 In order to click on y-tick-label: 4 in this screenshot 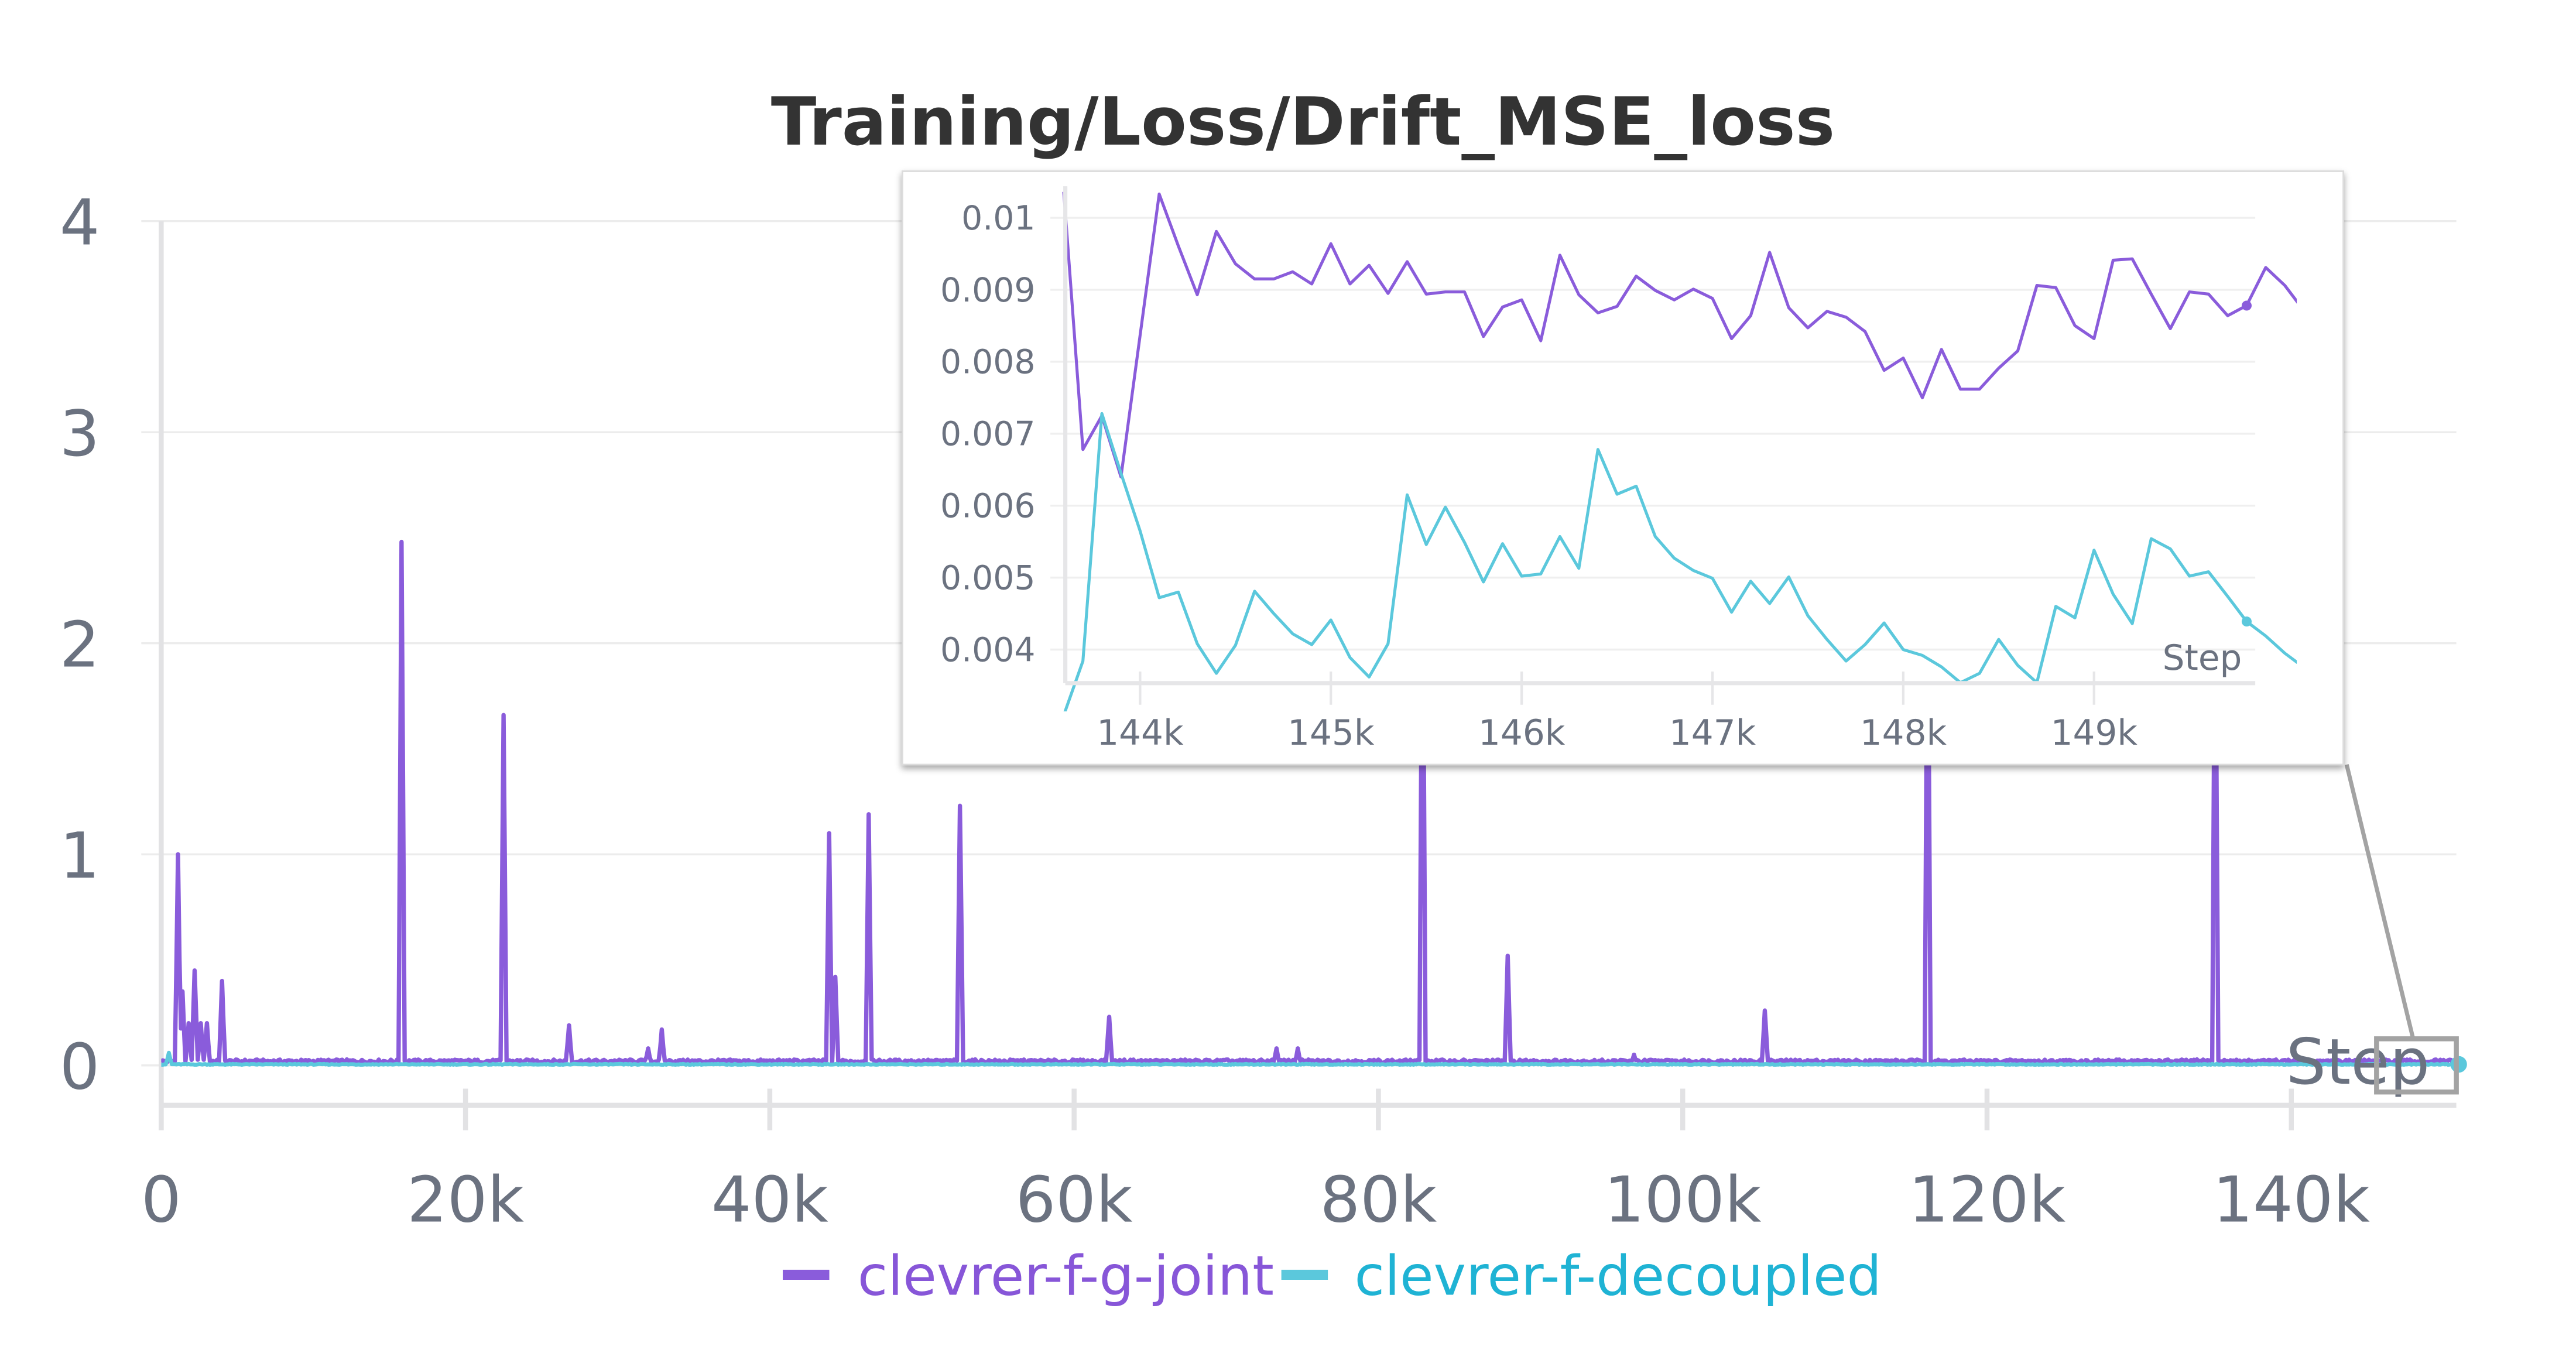, I will do `click(80, 222)`.